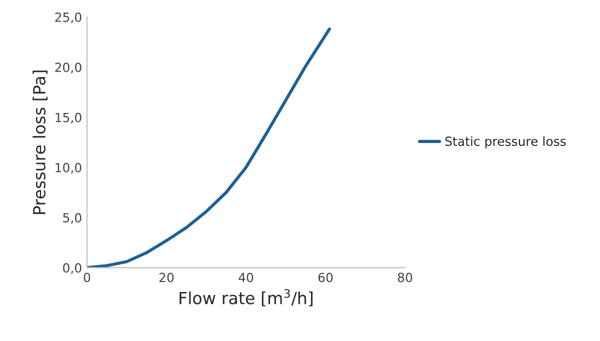  What do you see at coordinates (69, 118) in the screenshot?
I see `y-tick-label: 15,0` at bounding box center [69, 118].